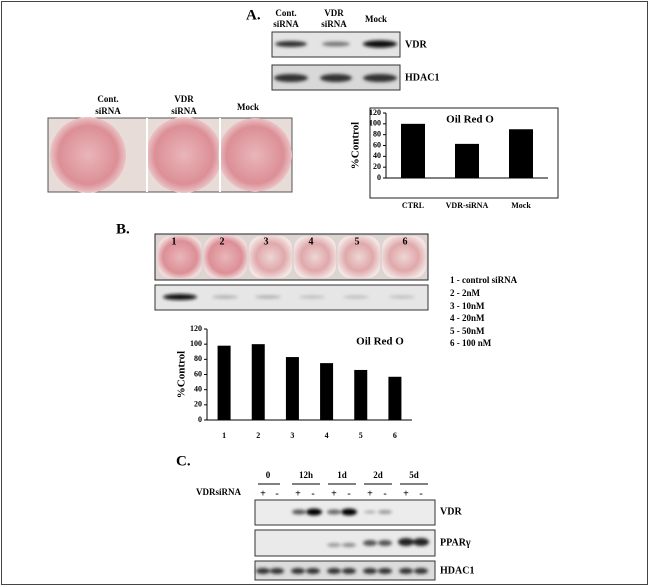 Image resolution: width=650 pixels, height=587 pixels. I want to click on blot-label: PPARγ, so click(455, 542).